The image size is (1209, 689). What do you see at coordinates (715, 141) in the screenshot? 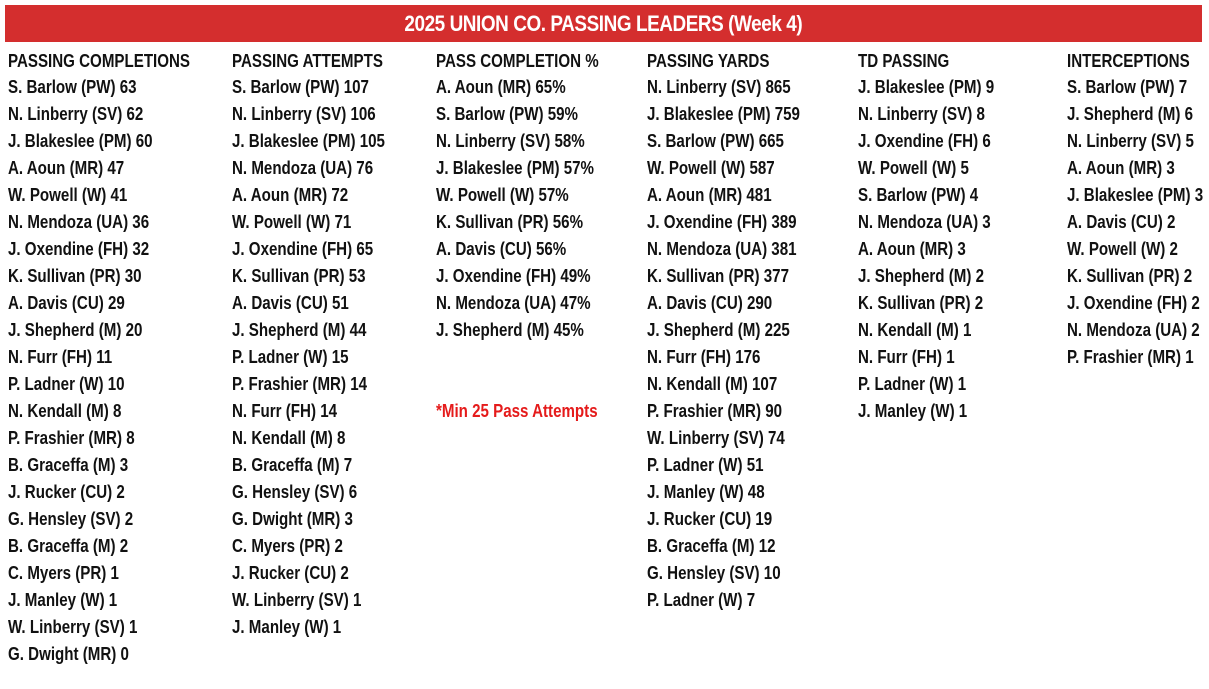
I see `leader-entry: S. Barlow (PW) 665` at bounding box center [715, 141].